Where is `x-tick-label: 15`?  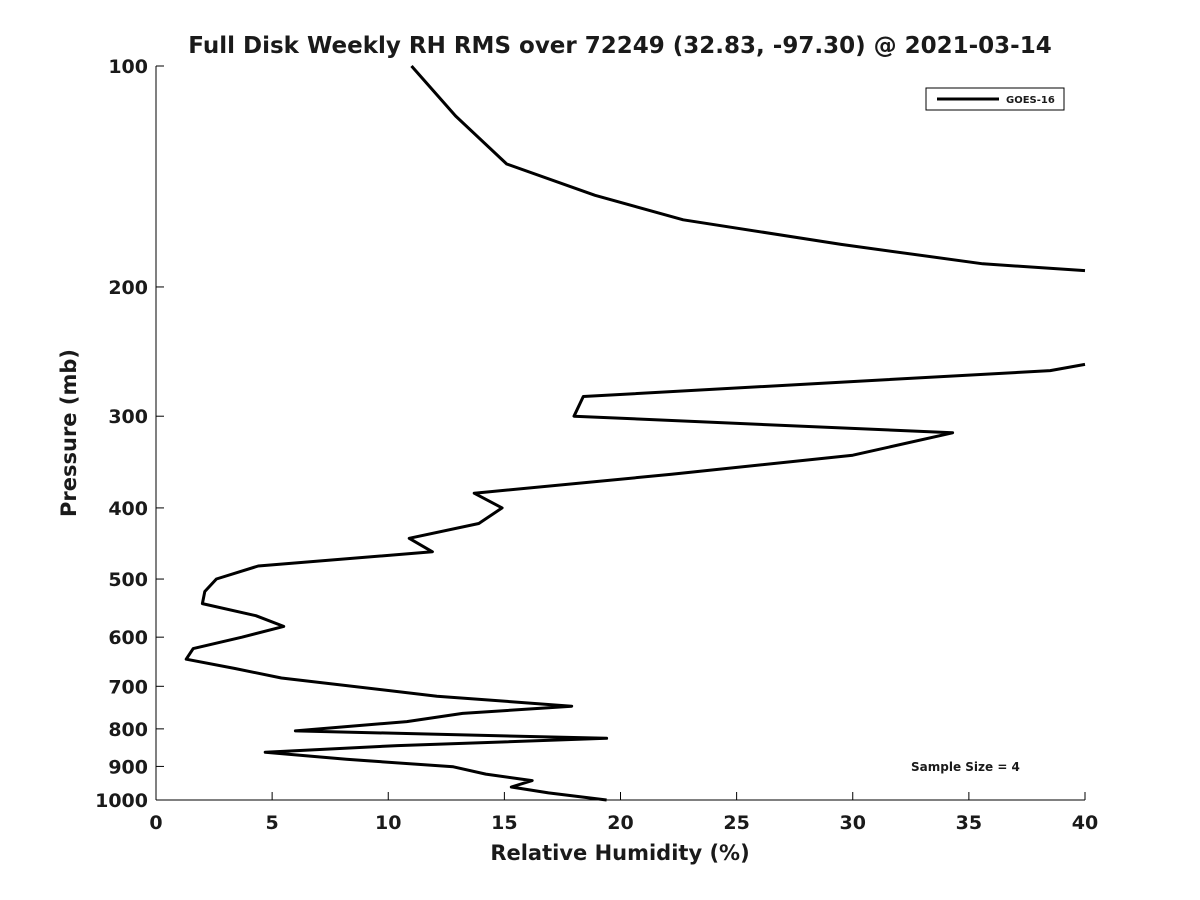
x-tick-label: 15 is located at coordinates (504, 823).